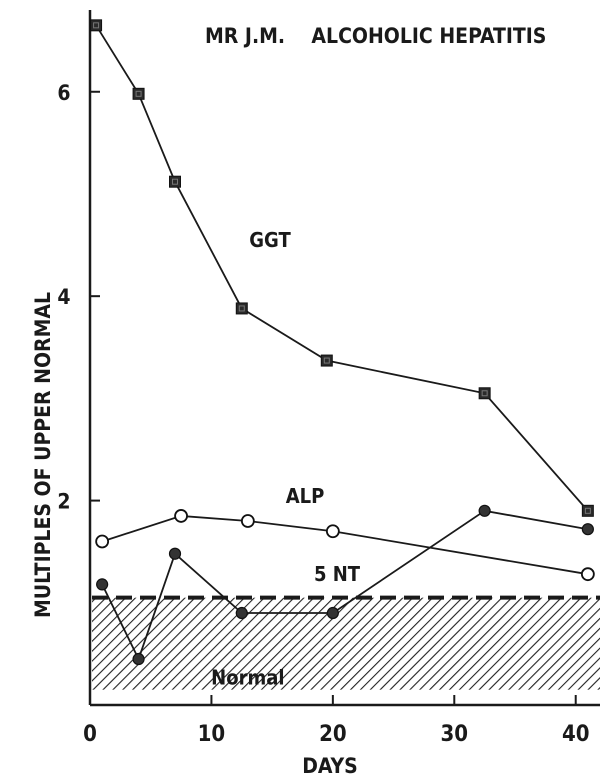  Describe the element at coordinates (346, 643) in the screenshot. I see `normal-range-band` at that location.